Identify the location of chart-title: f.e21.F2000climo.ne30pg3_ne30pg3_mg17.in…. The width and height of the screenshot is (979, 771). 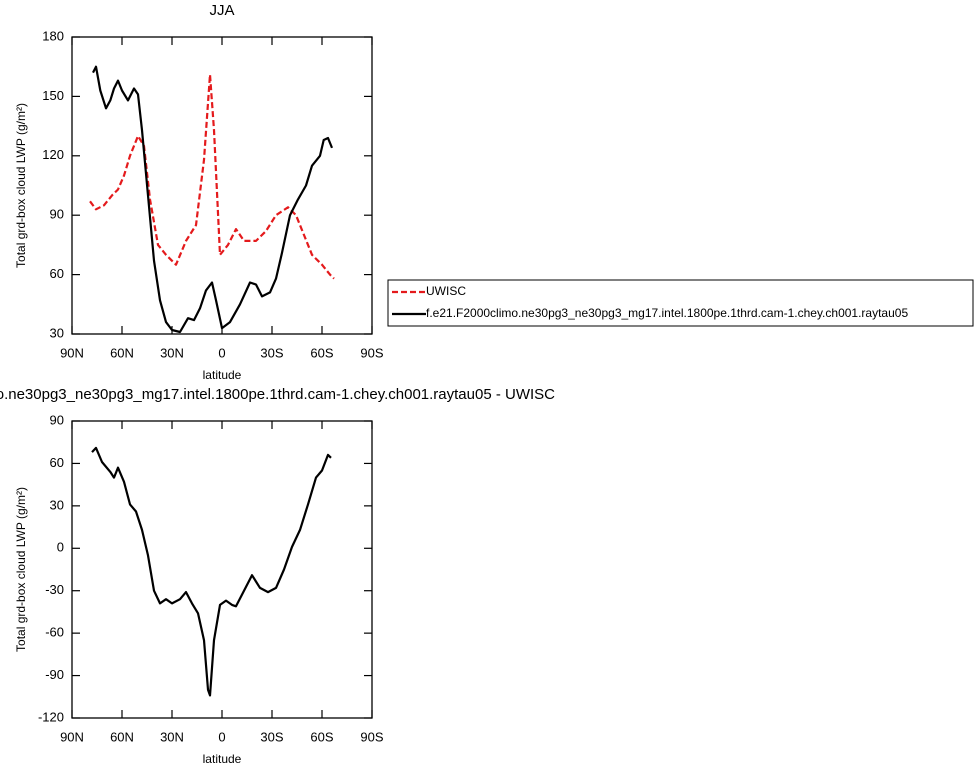
(277, 394).